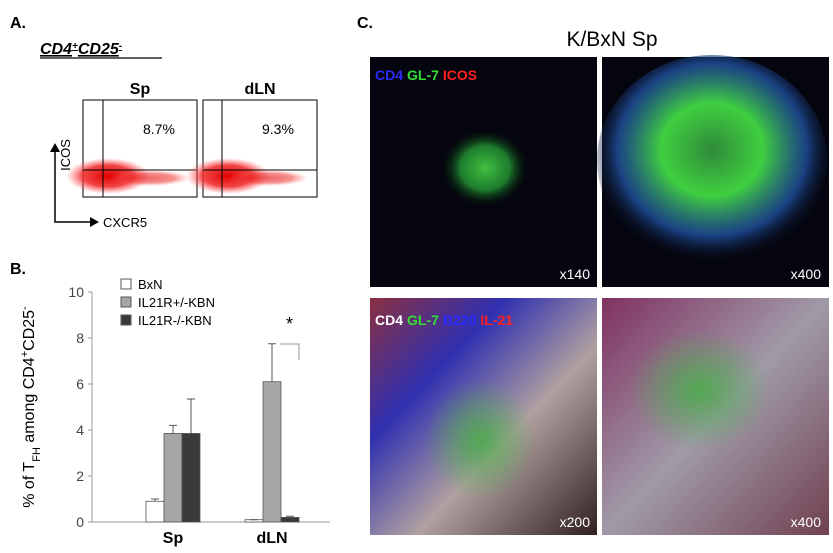  Describe the element at coordinates (289, 324) in the screenshot. I see `annotation: *` at that location.